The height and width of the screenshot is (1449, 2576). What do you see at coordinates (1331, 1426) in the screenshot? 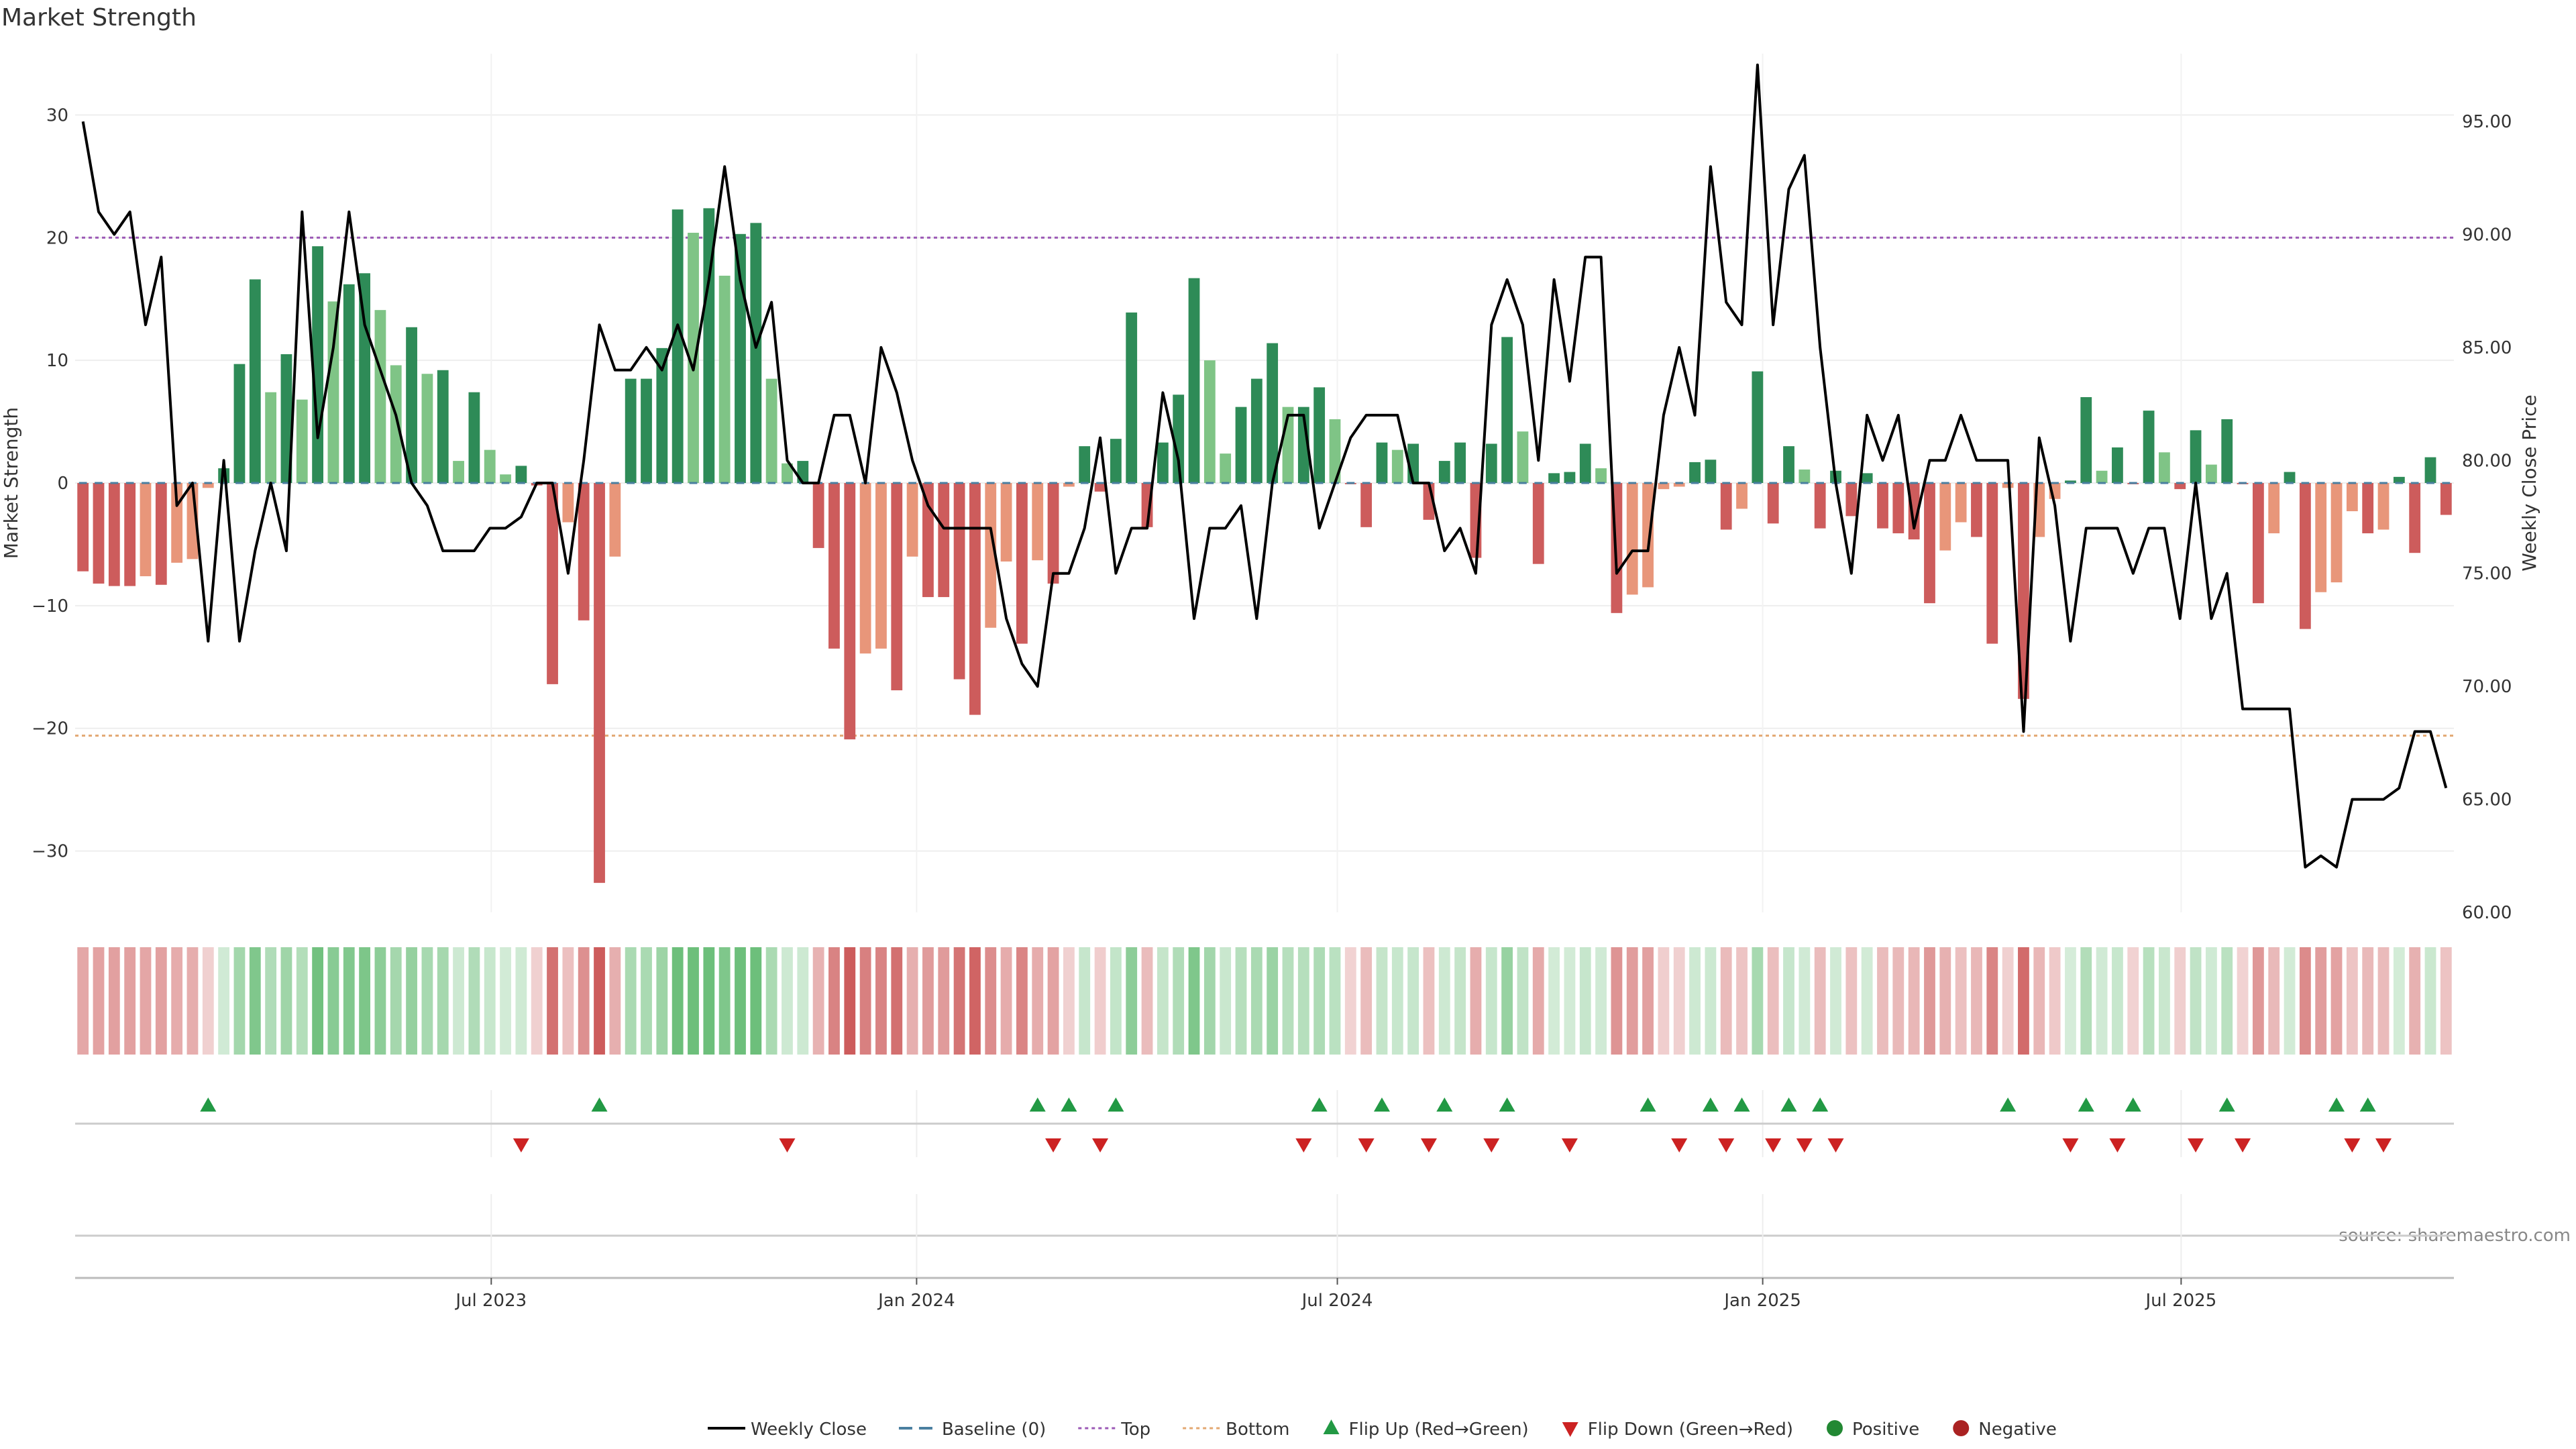
I see `legend-triangle-up-icon` at bounding box center [1331, 1426].